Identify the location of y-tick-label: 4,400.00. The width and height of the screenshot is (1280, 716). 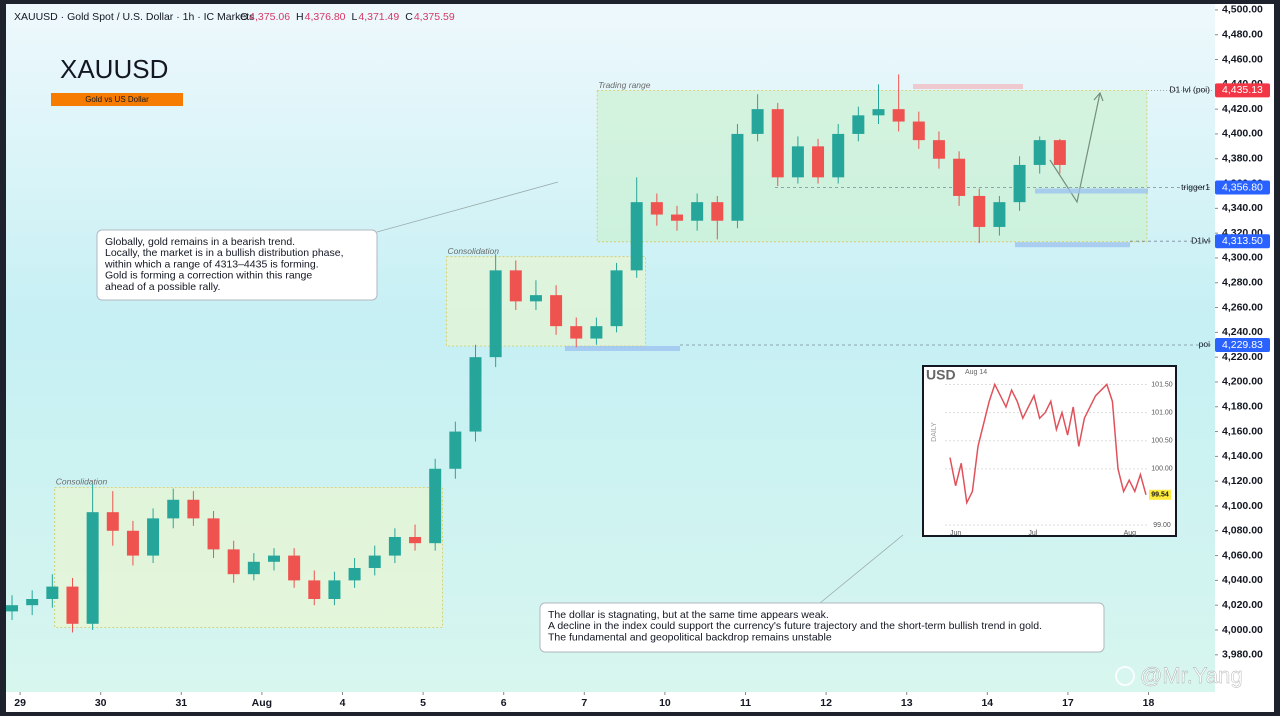
(1242, 134).